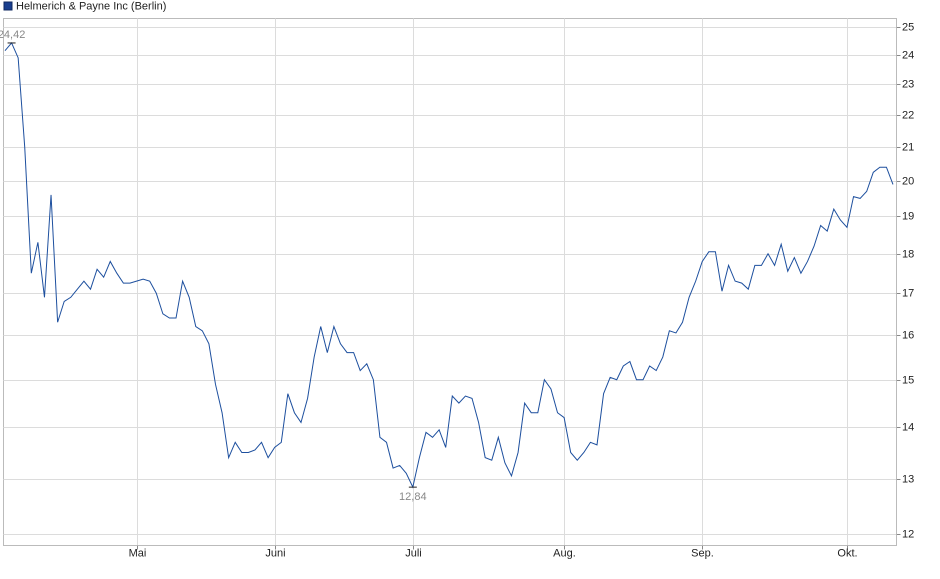 This screenshot has width=940, height=579. Describe the element at coordinates (908, 335) in the screenshot. I see `y-tick-label: 16` at that location.